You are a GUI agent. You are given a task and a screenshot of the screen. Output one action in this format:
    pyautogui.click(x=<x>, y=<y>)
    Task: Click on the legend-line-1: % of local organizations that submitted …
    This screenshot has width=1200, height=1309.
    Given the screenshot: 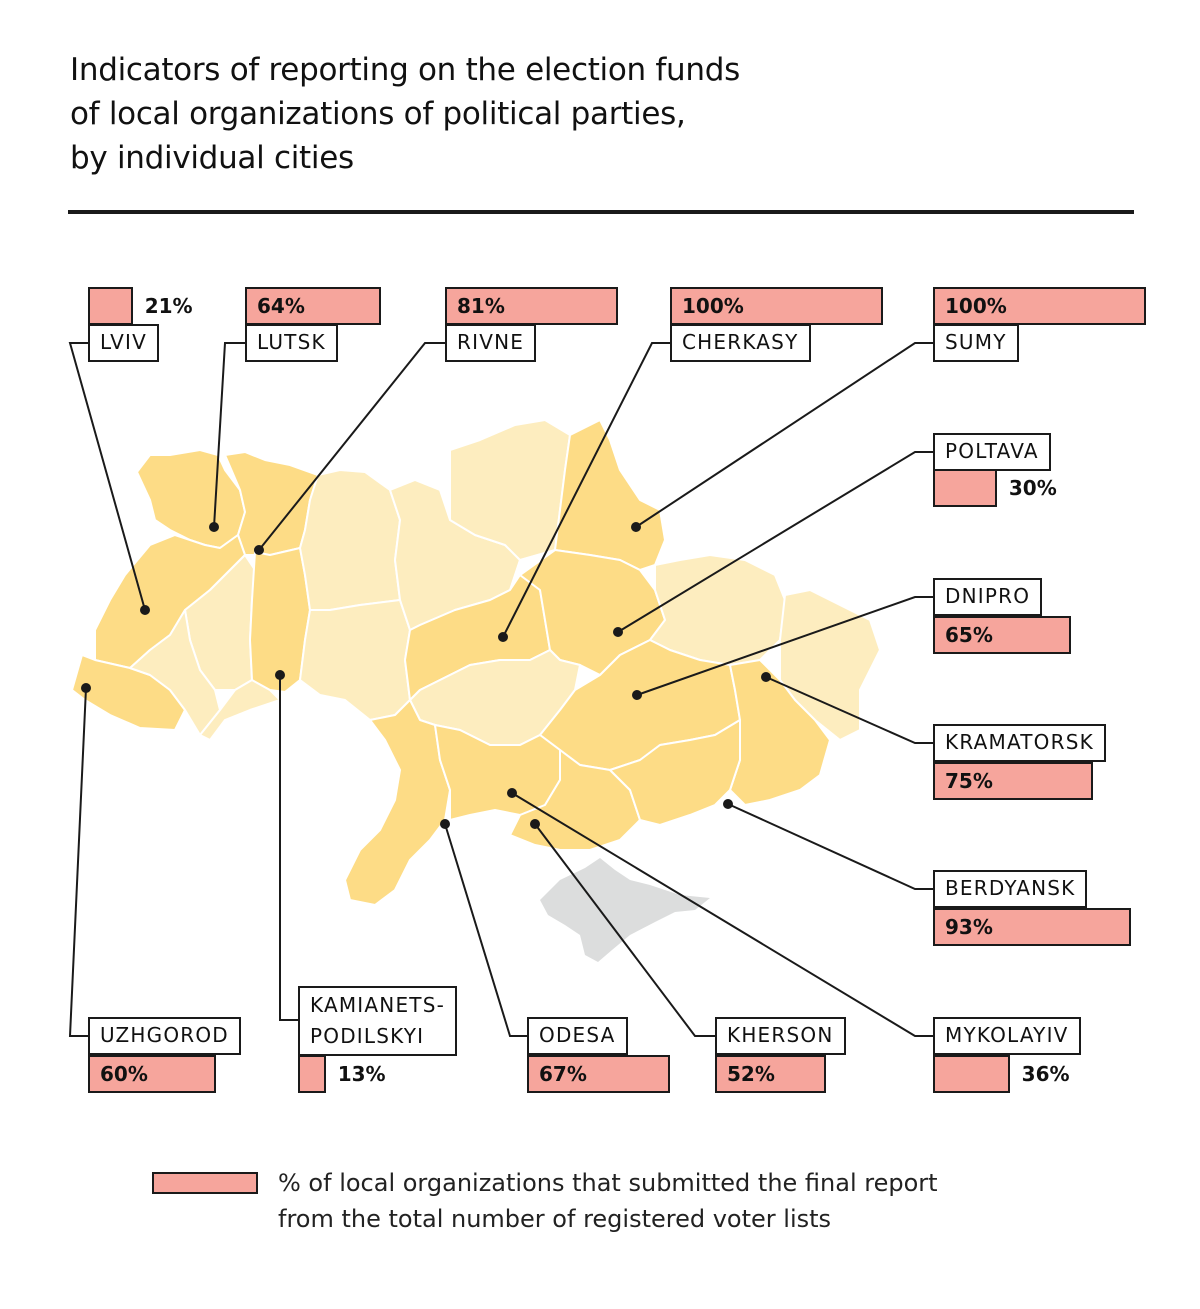 What is the action you would take?
    pyautogui.click(x=608, y=1183)
    